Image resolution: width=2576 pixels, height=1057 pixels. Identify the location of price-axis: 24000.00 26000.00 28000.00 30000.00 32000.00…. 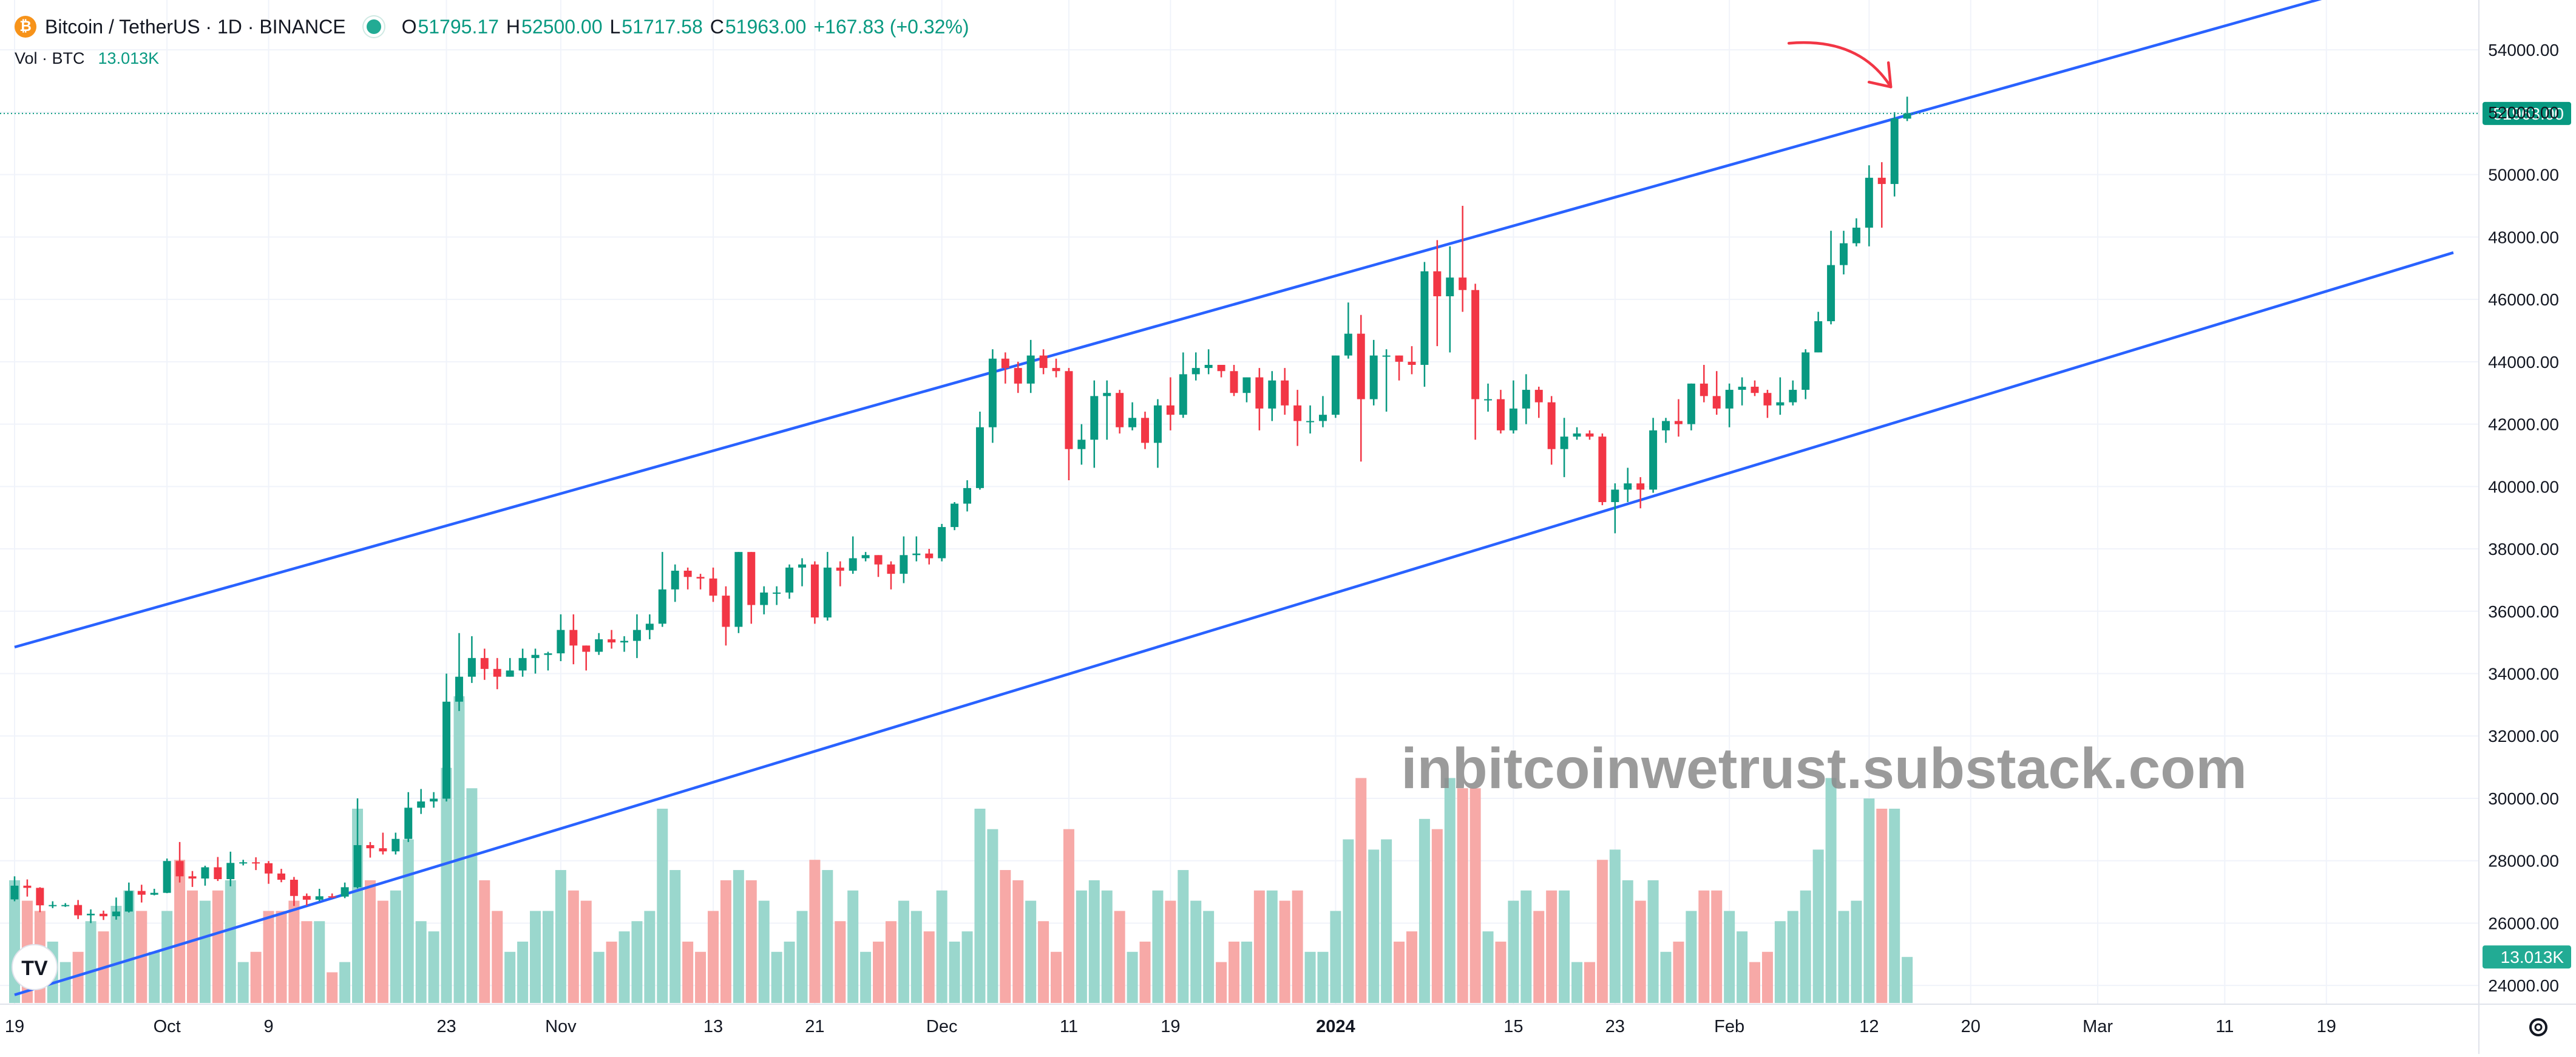
(2523, 518).